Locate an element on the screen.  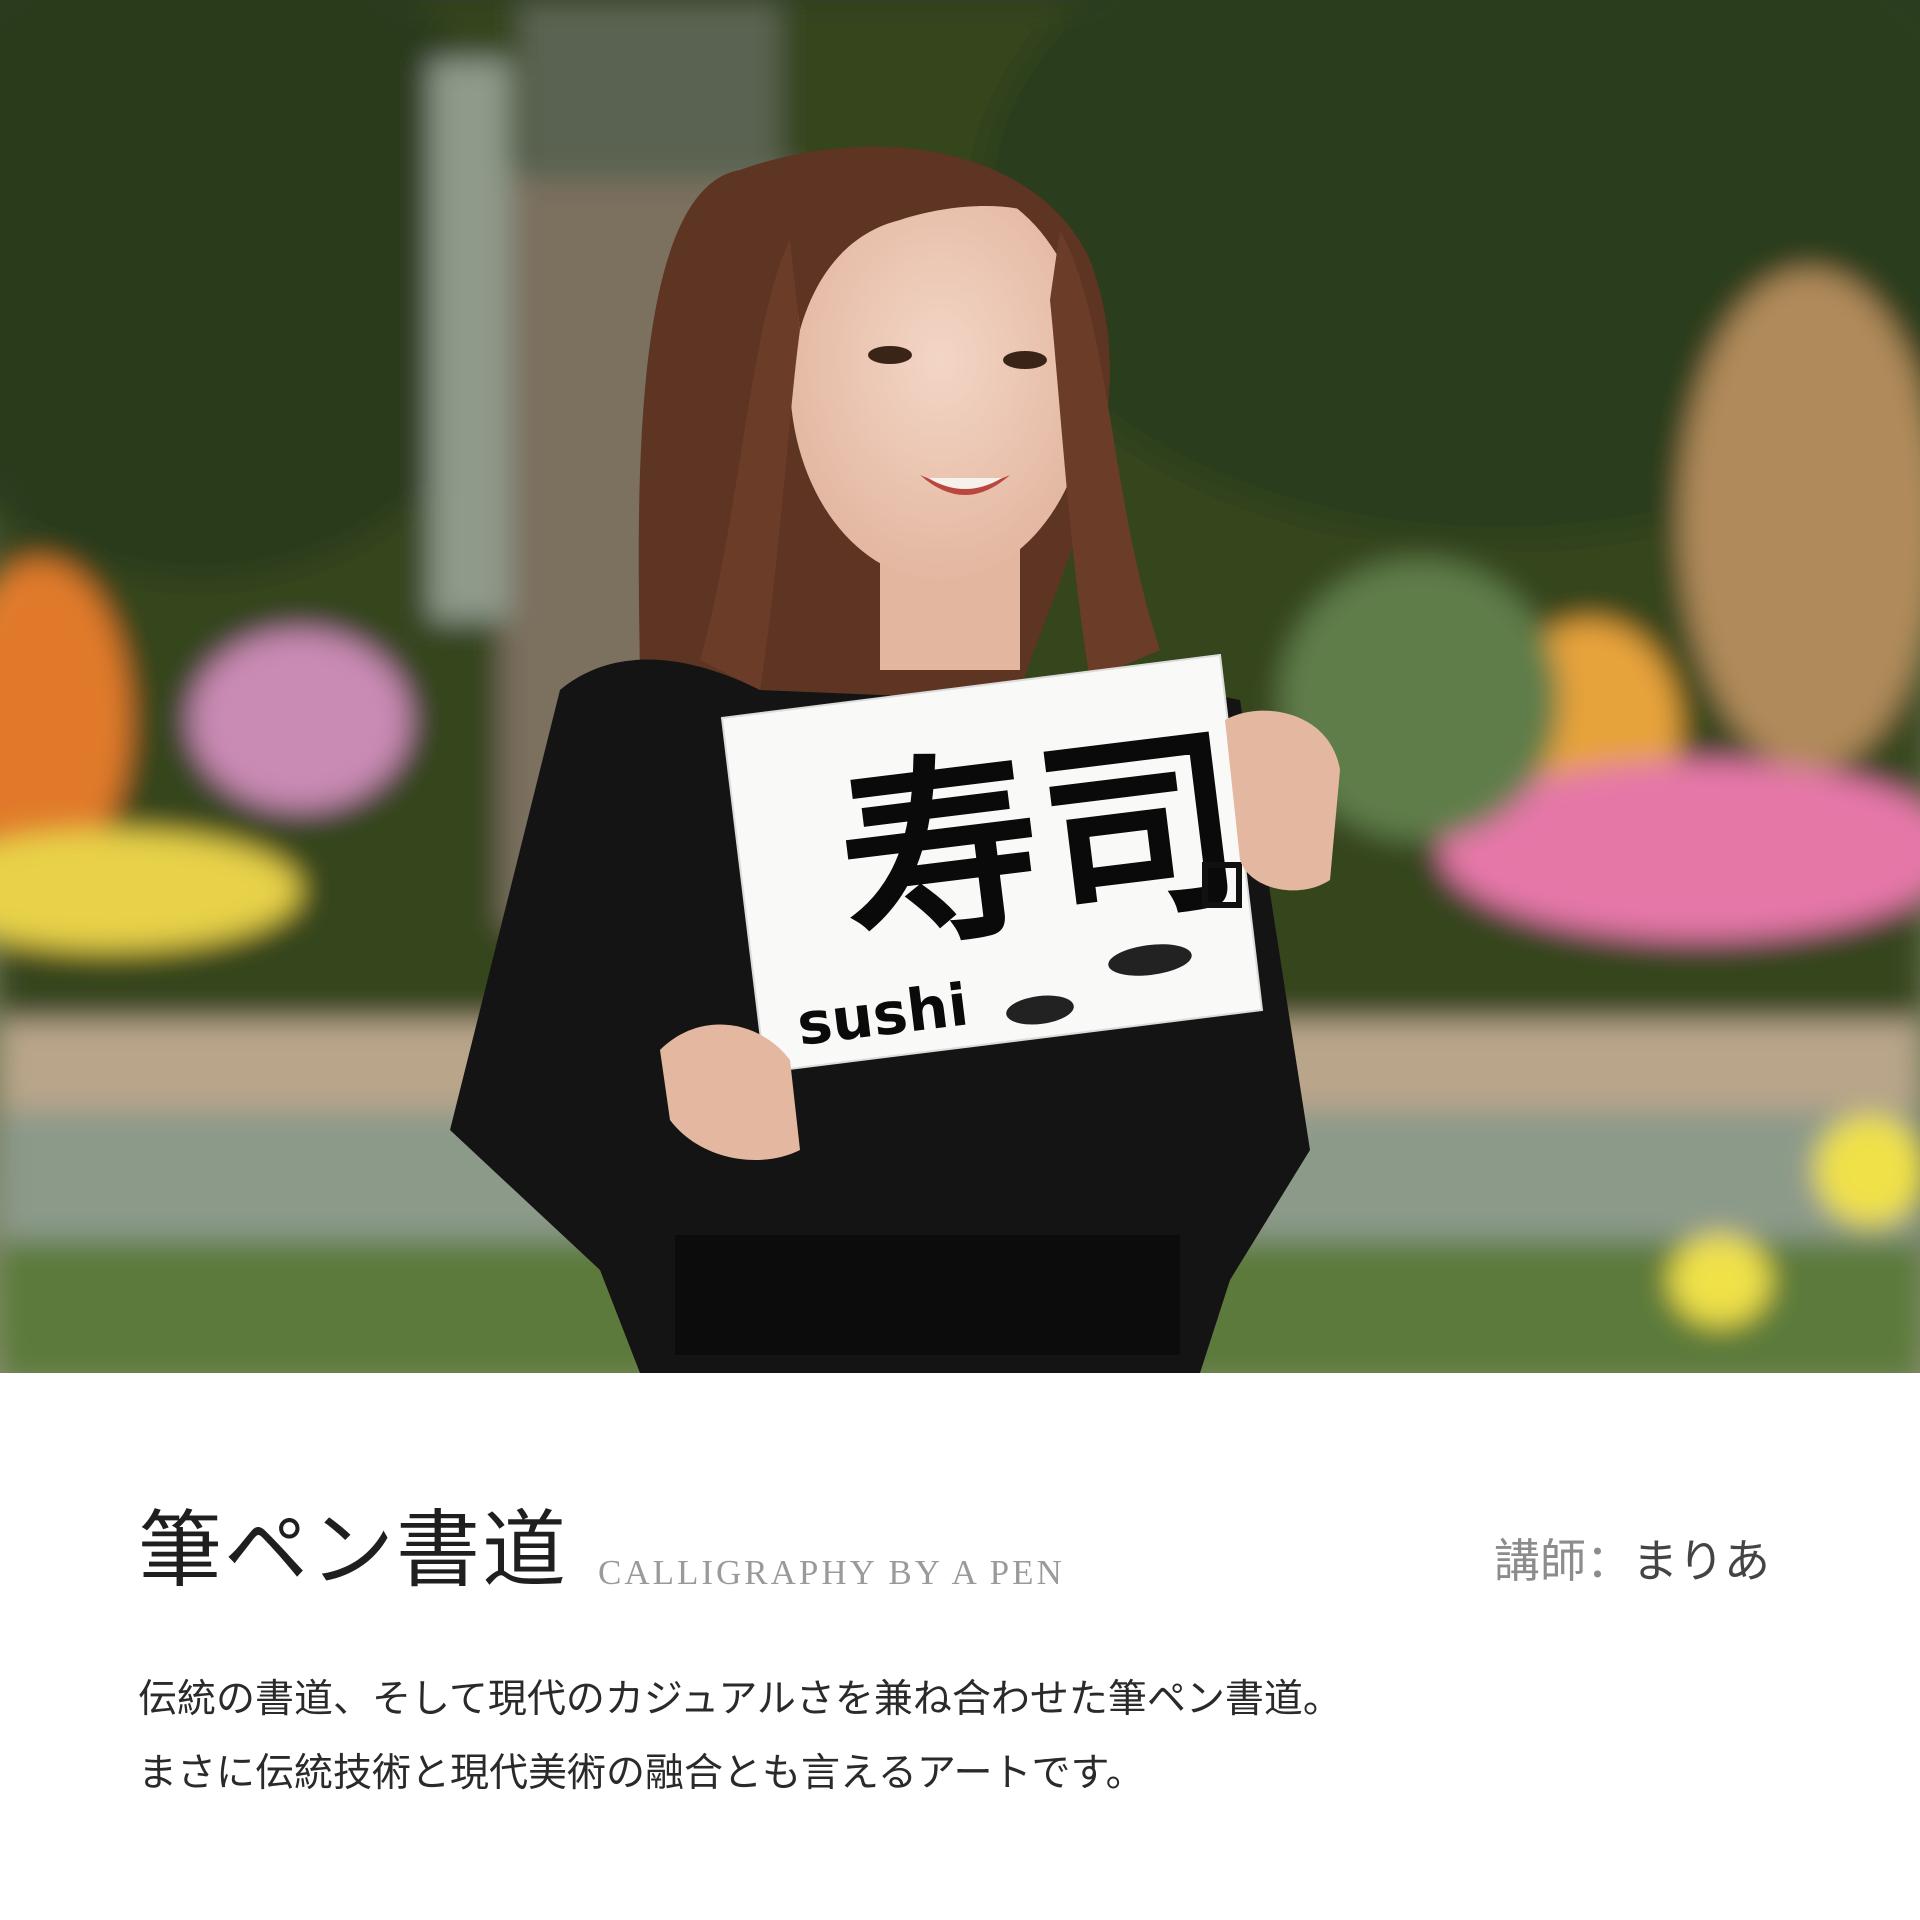
face is located at coordinates (940, 380).